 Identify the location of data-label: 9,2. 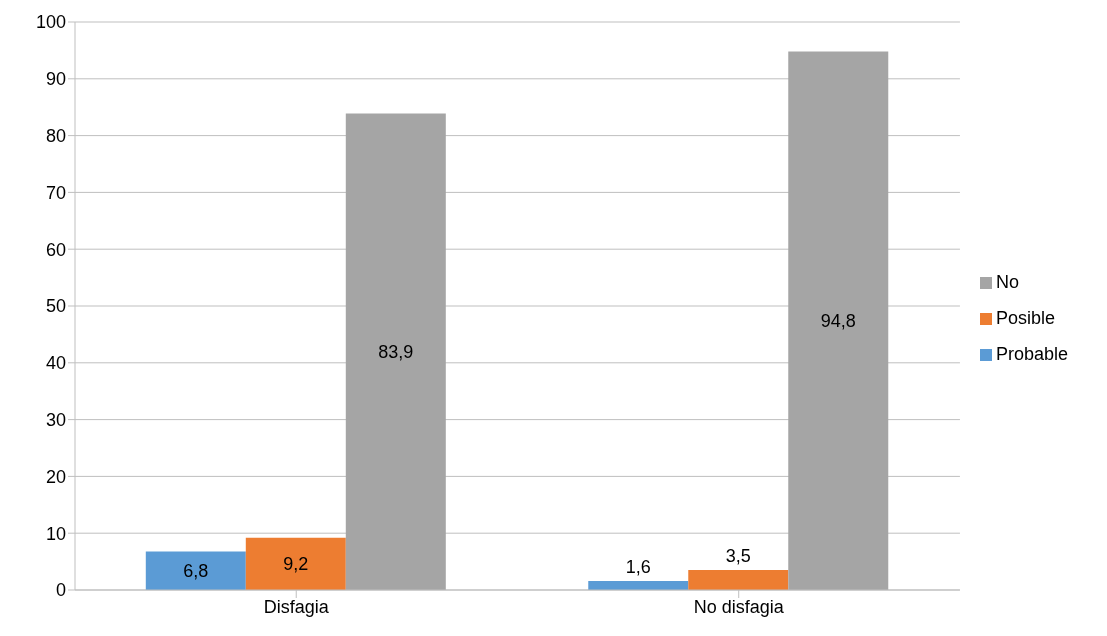
(296, 563).